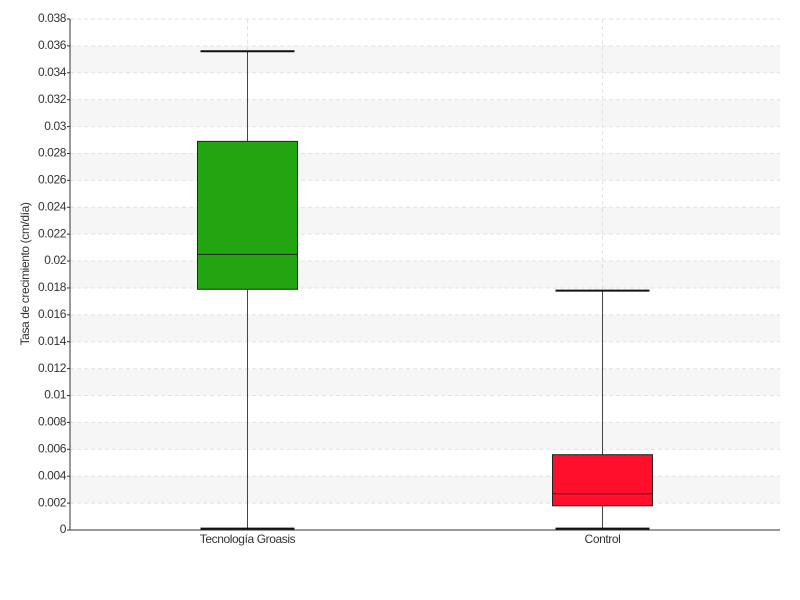 The width and height of the screenshot is (800, 600). Describe the element at coordinates (603, 539) in the screenshot. I see `x-tick-label: Control` at that location.